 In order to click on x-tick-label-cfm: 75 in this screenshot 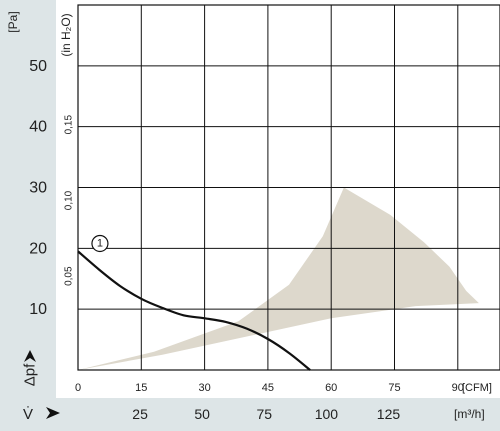, I will do `click(394, 388)`.